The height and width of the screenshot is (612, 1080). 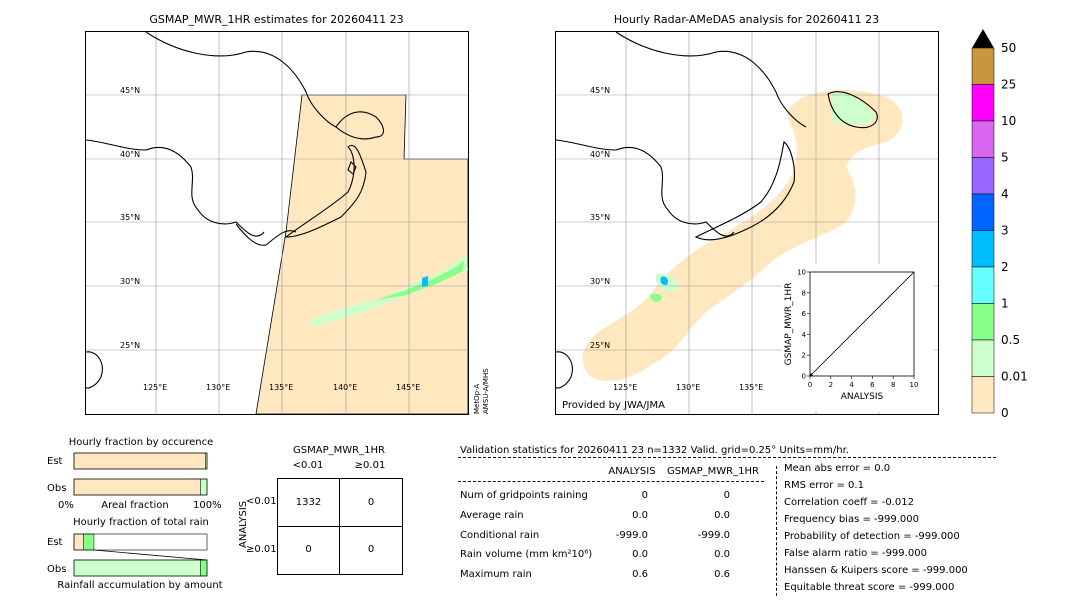 What do you see at coordinates (853, 108) in the screenshot?
I see `radar-light-north` at bounding box center [853, 108].